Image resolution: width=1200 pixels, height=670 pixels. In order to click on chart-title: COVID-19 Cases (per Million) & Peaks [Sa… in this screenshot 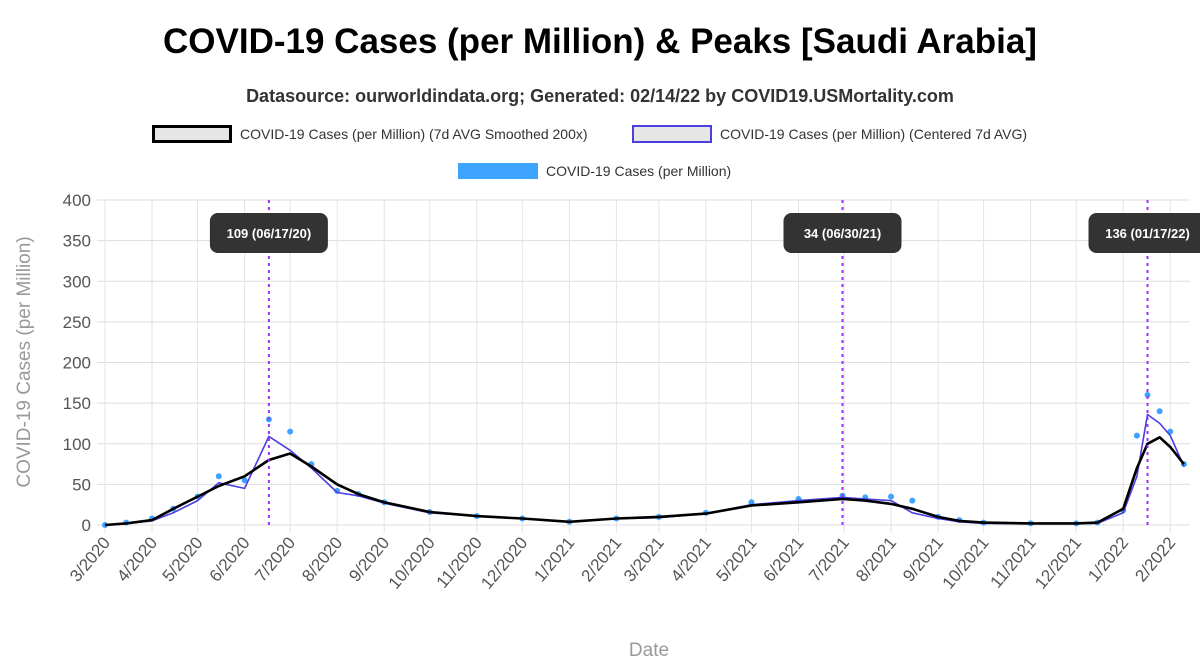, I will do `click(600, 41)`.